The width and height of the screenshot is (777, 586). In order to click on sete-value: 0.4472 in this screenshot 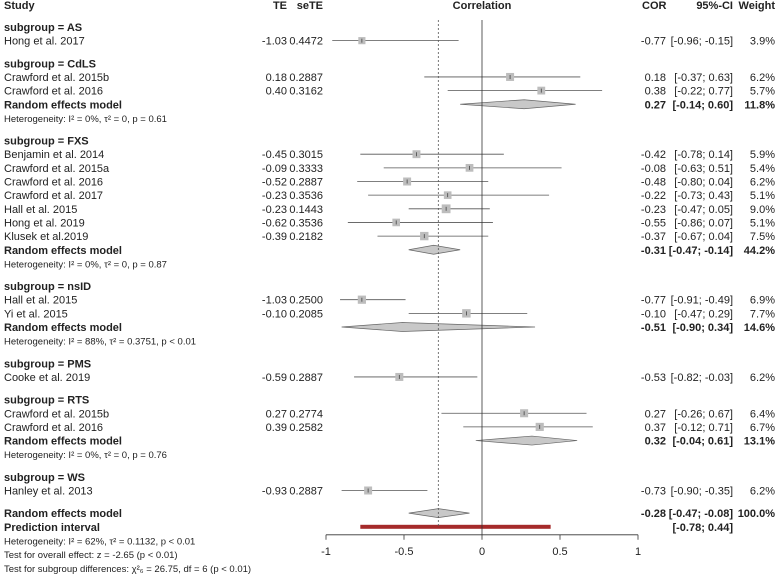, I will do `click(306, 42)`.